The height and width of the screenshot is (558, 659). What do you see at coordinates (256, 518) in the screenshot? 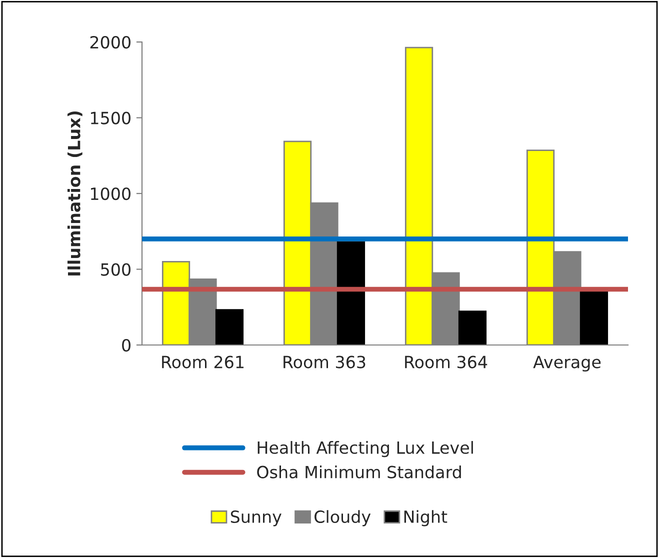
I see `legend-label: Sunny` at bounding box center [256, 518].